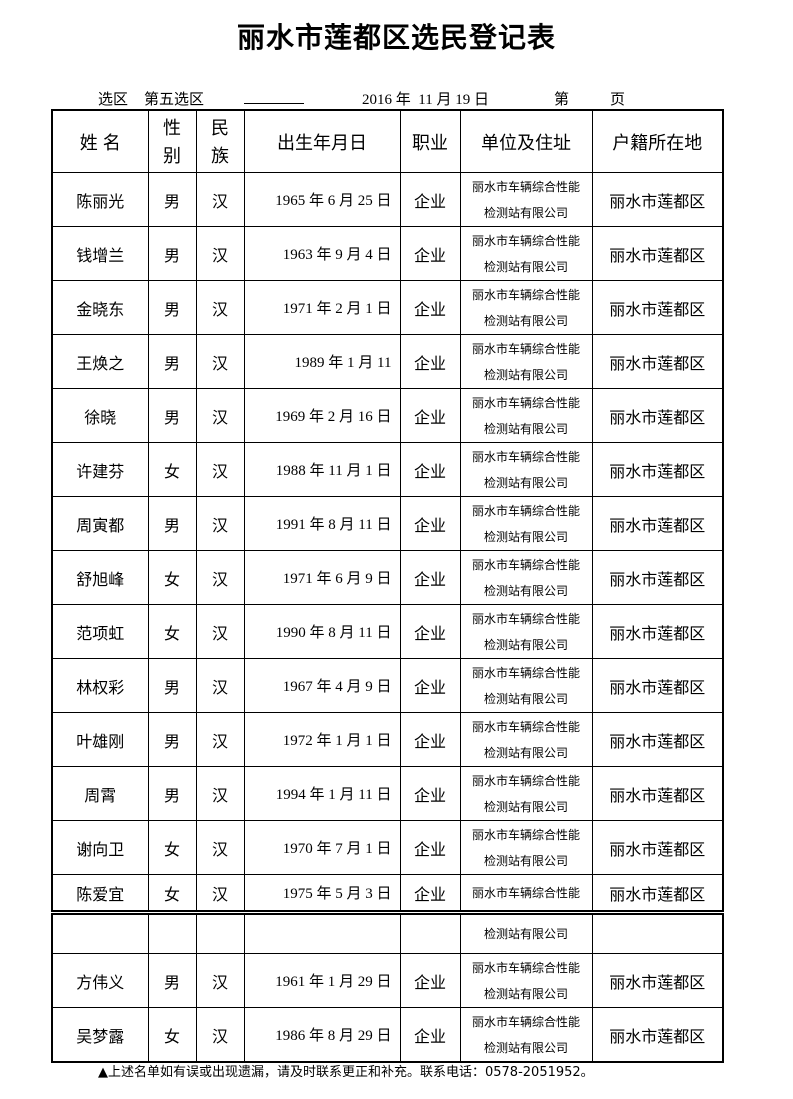 Image resolution: width=793 pixels, height=1099 pixels. What do you see at coordinates (322, 361) in the screenshot?
I see `table-cell: 1989 年 1 月 11` at bounding box center [322, 361].